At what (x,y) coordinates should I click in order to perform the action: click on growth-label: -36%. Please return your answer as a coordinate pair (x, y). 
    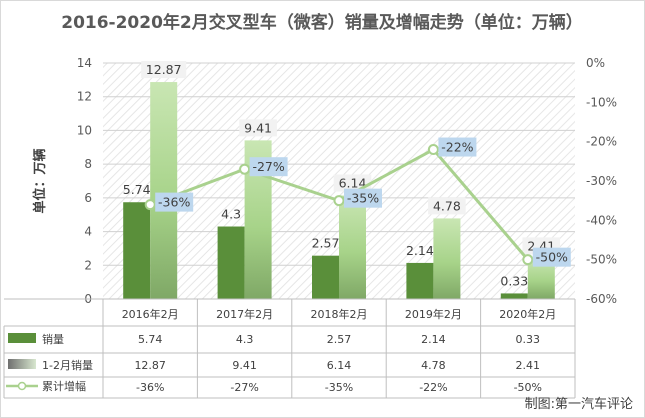
    Looking at the image, I should click on (174, 202).